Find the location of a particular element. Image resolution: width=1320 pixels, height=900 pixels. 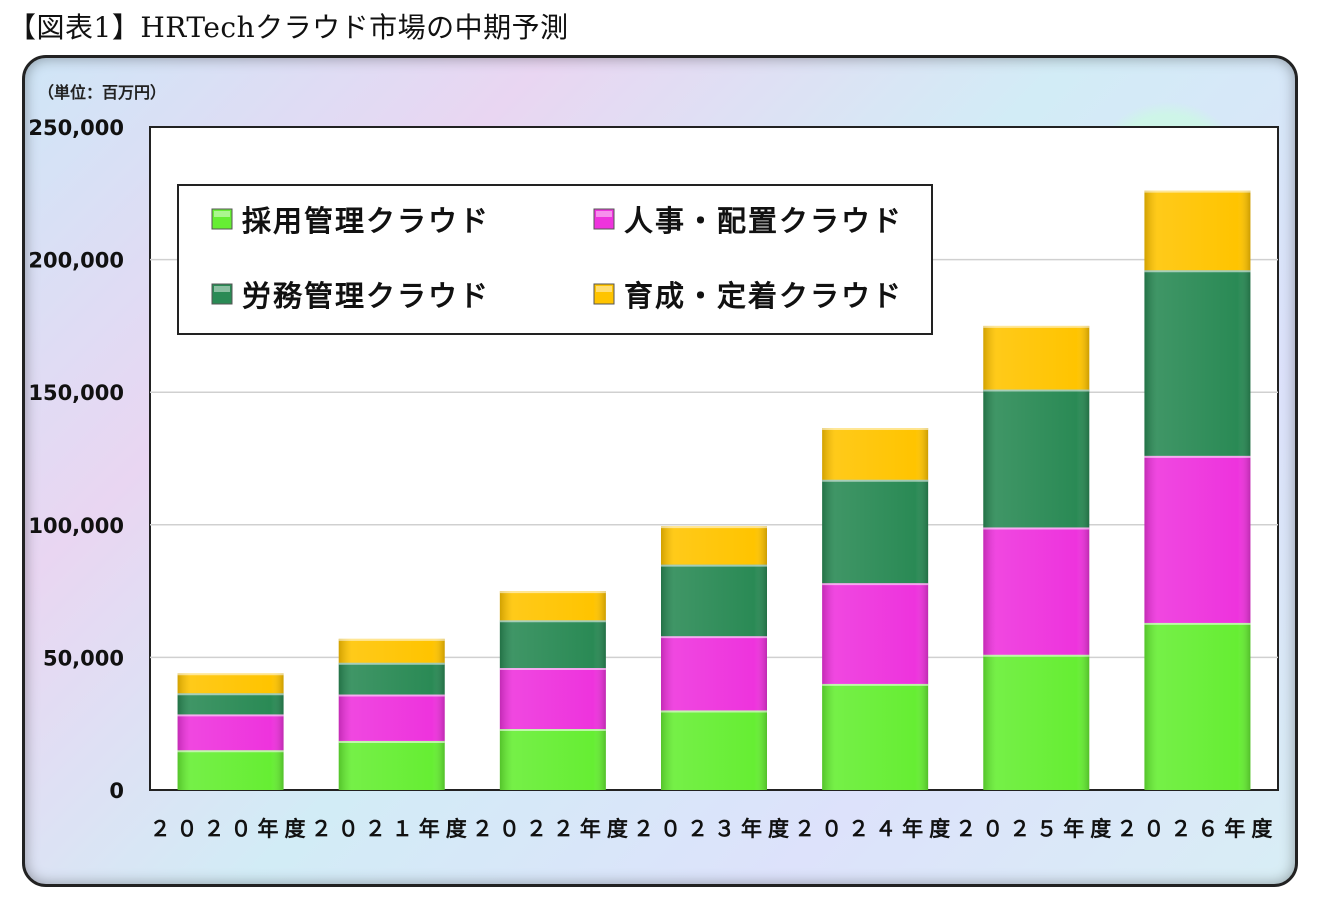

legend-label: 育成・定着クラウド is located at coordinates (763, 296).